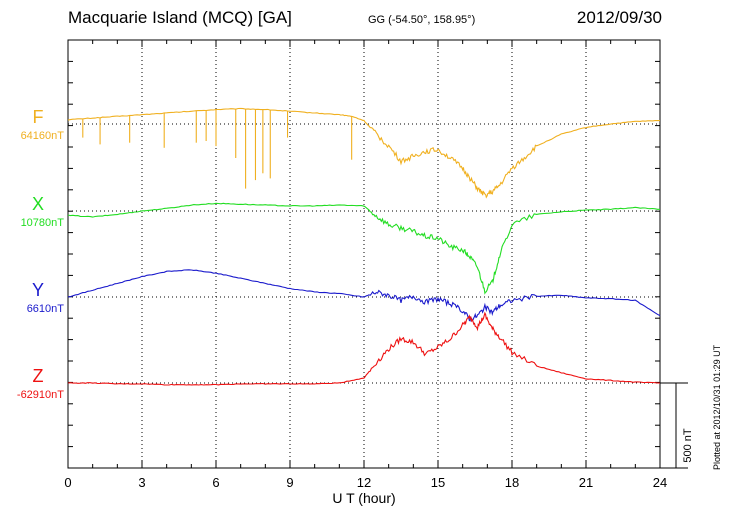 The image size is (730, 520). I want to click on x-tick-label: 21, so click(586, 482).